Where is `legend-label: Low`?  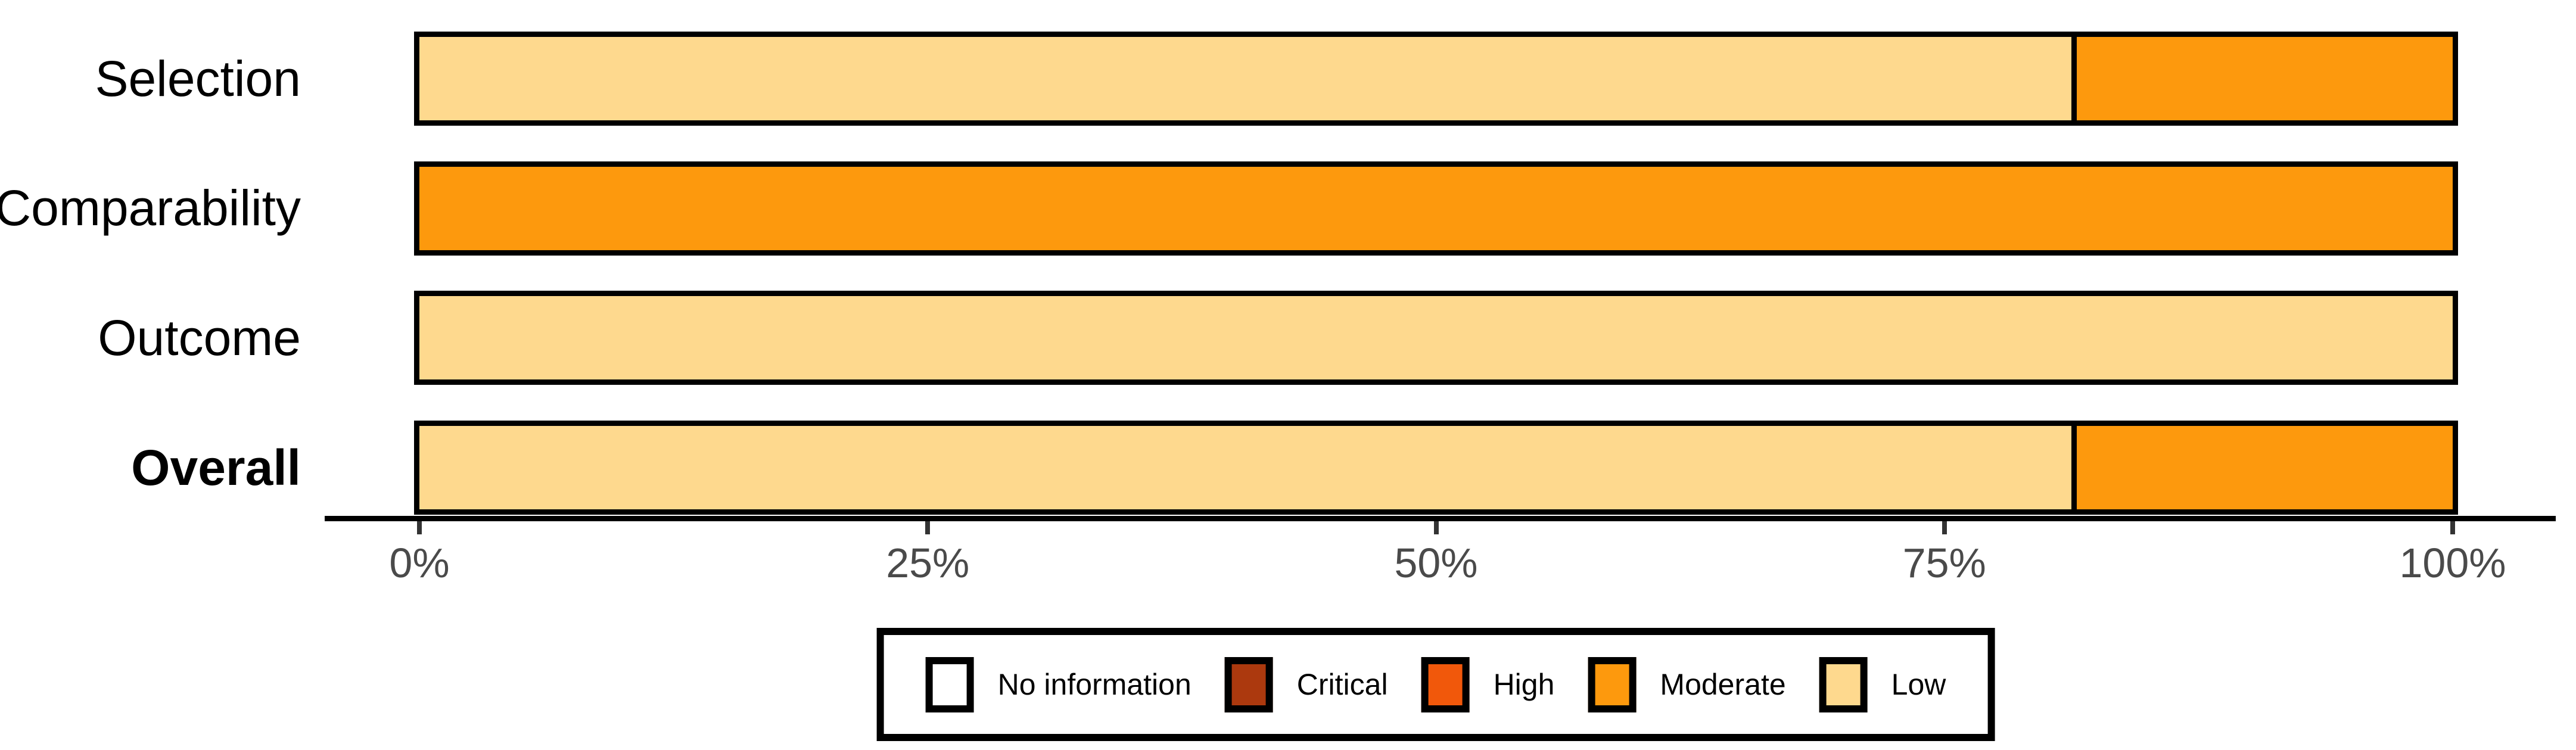 legend-label: Low is located at coordinates (1918, 684).